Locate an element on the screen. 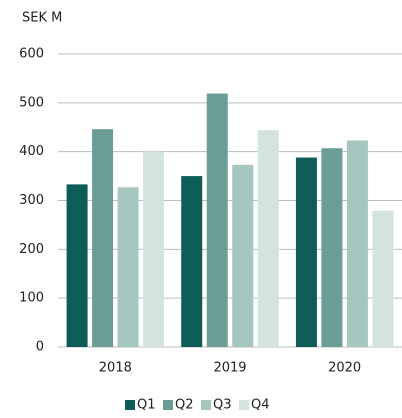 The height and width of the screenshot is (418, 402). y-tick-label: 200 is located at coordinates (31, 249).